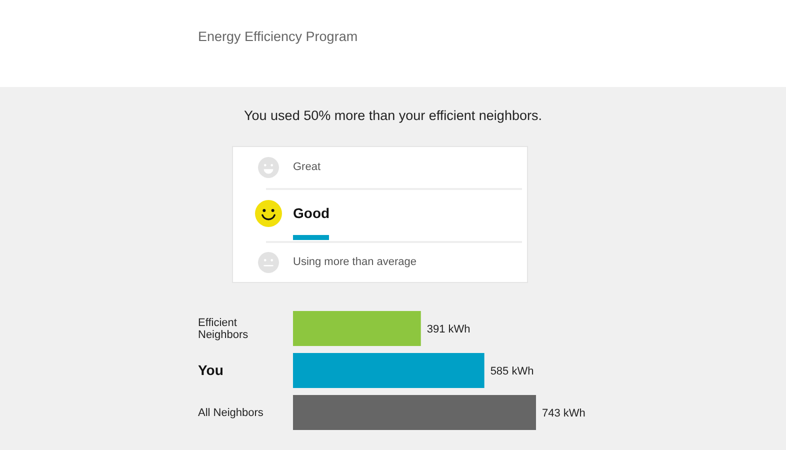 The height and width of the screenshot is (450, 786). What do you see at coordinates (393, 115) in the screenshot?
I see `text: You used 50% more than your efficient neighbors.` at bounding box center [393, 115].